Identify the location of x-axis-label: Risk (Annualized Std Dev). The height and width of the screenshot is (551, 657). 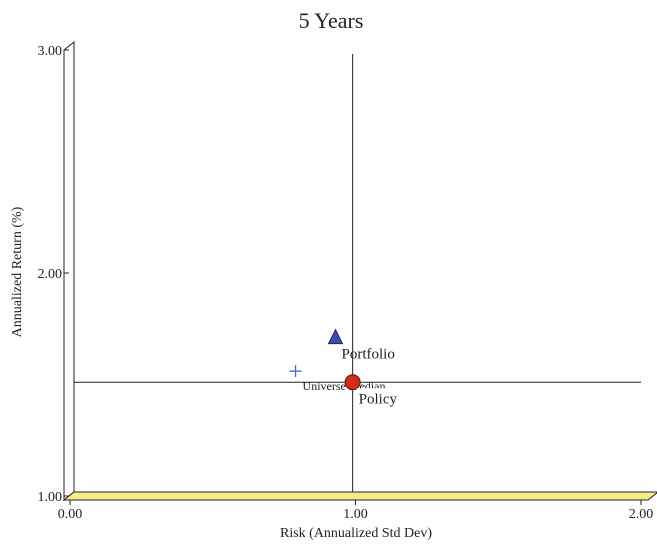
(356, 533).